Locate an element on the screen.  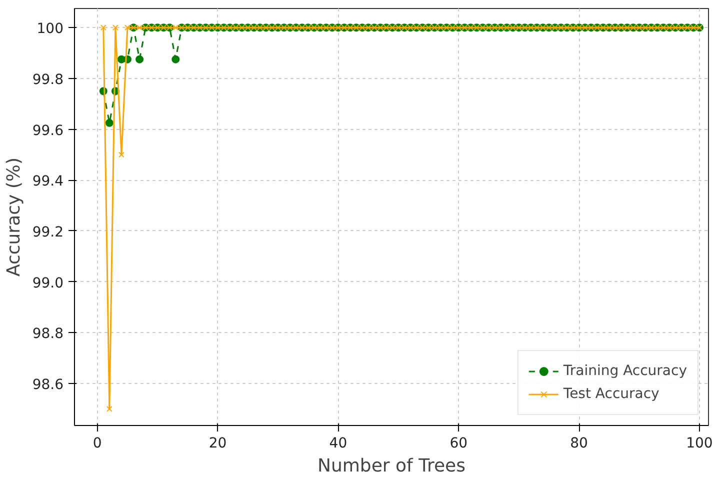
x-tick-label: 60 is located at coordinates (459, 444).